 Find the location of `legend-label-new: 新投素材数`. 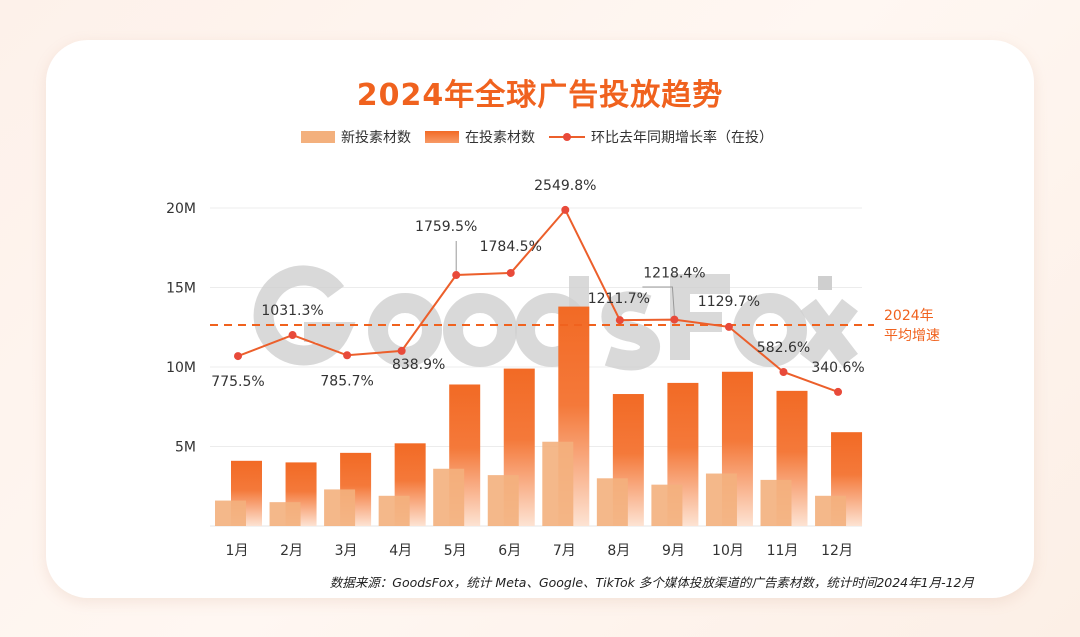

legend-label-new: 新投素材数 is located at coordinates (376, 138).